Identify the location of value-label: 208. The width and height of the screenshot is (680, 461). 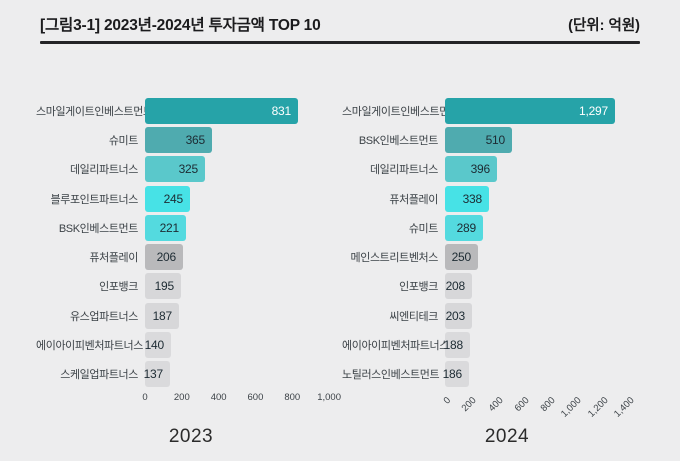
(455, 286).